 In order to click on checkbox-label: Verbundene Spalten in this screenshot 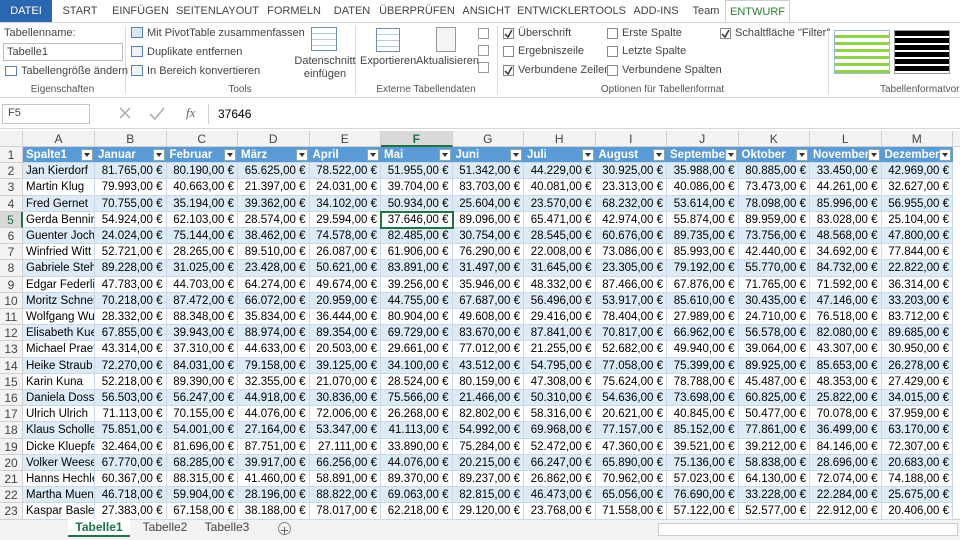, I will do `click(672, 70)`.